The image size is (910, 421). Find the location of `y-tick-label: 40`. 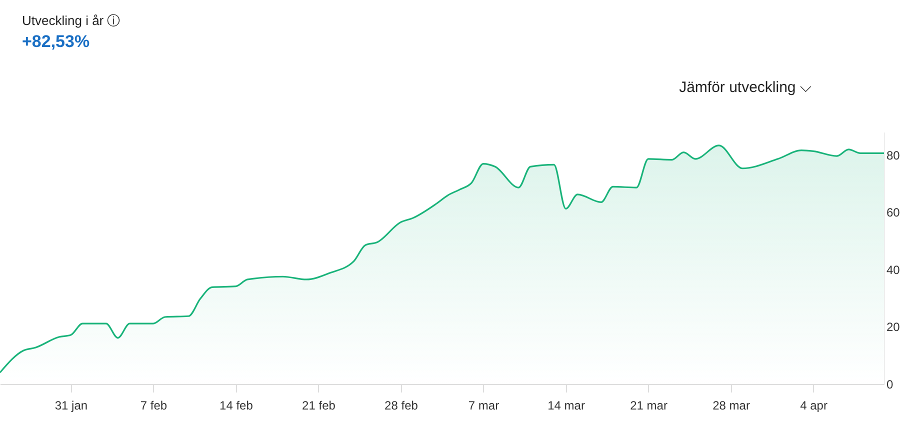

y-tick-label: 40 is located at coordinates (893, 269).